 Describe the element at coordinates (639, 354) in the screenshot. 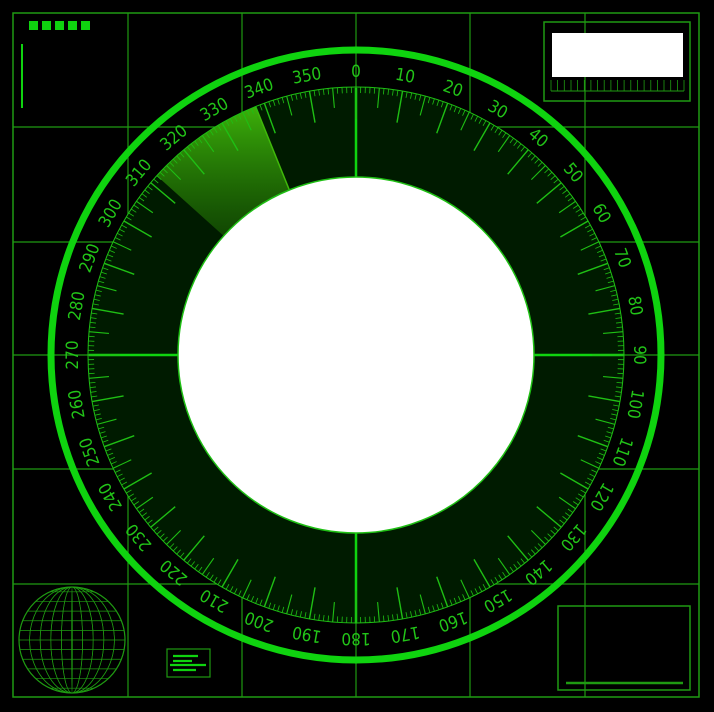

I see `degree-label: 90` at that location.